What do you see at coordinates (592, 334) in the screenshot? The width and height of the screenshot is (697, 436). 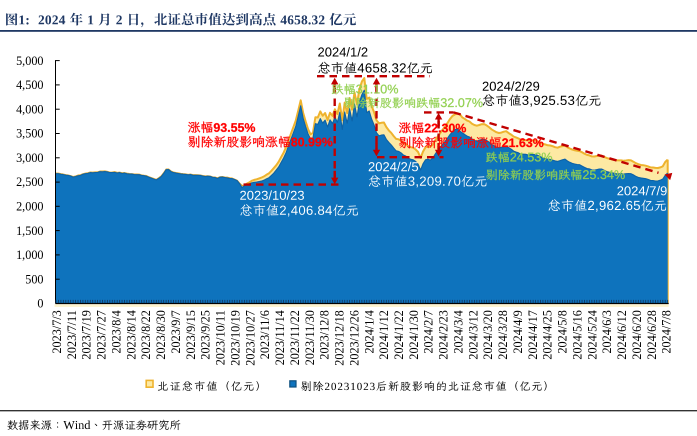 I see `svg-text: 2024/5/24` at bounding box center [592, 334].